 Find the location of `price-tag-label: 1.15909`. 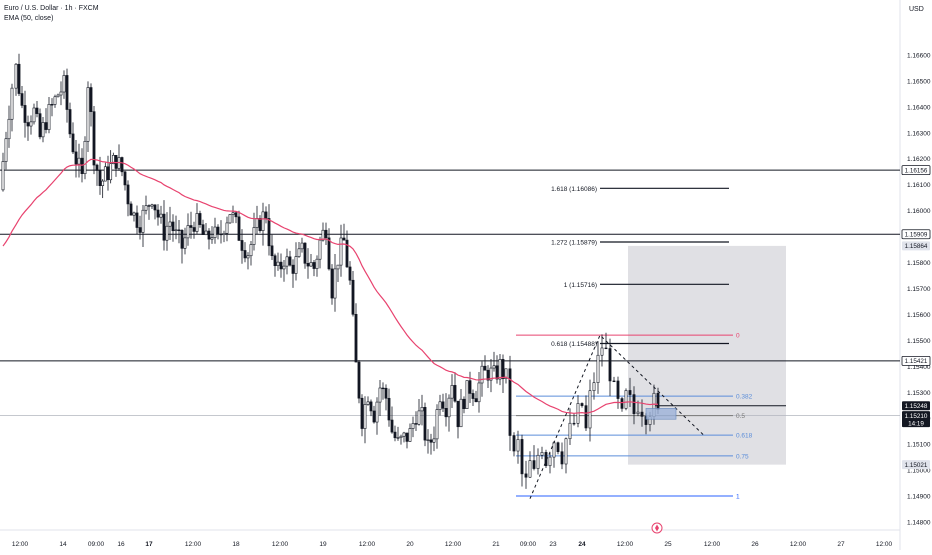

price-tag-label: 1.15909 is located at coordinates (916, 235).